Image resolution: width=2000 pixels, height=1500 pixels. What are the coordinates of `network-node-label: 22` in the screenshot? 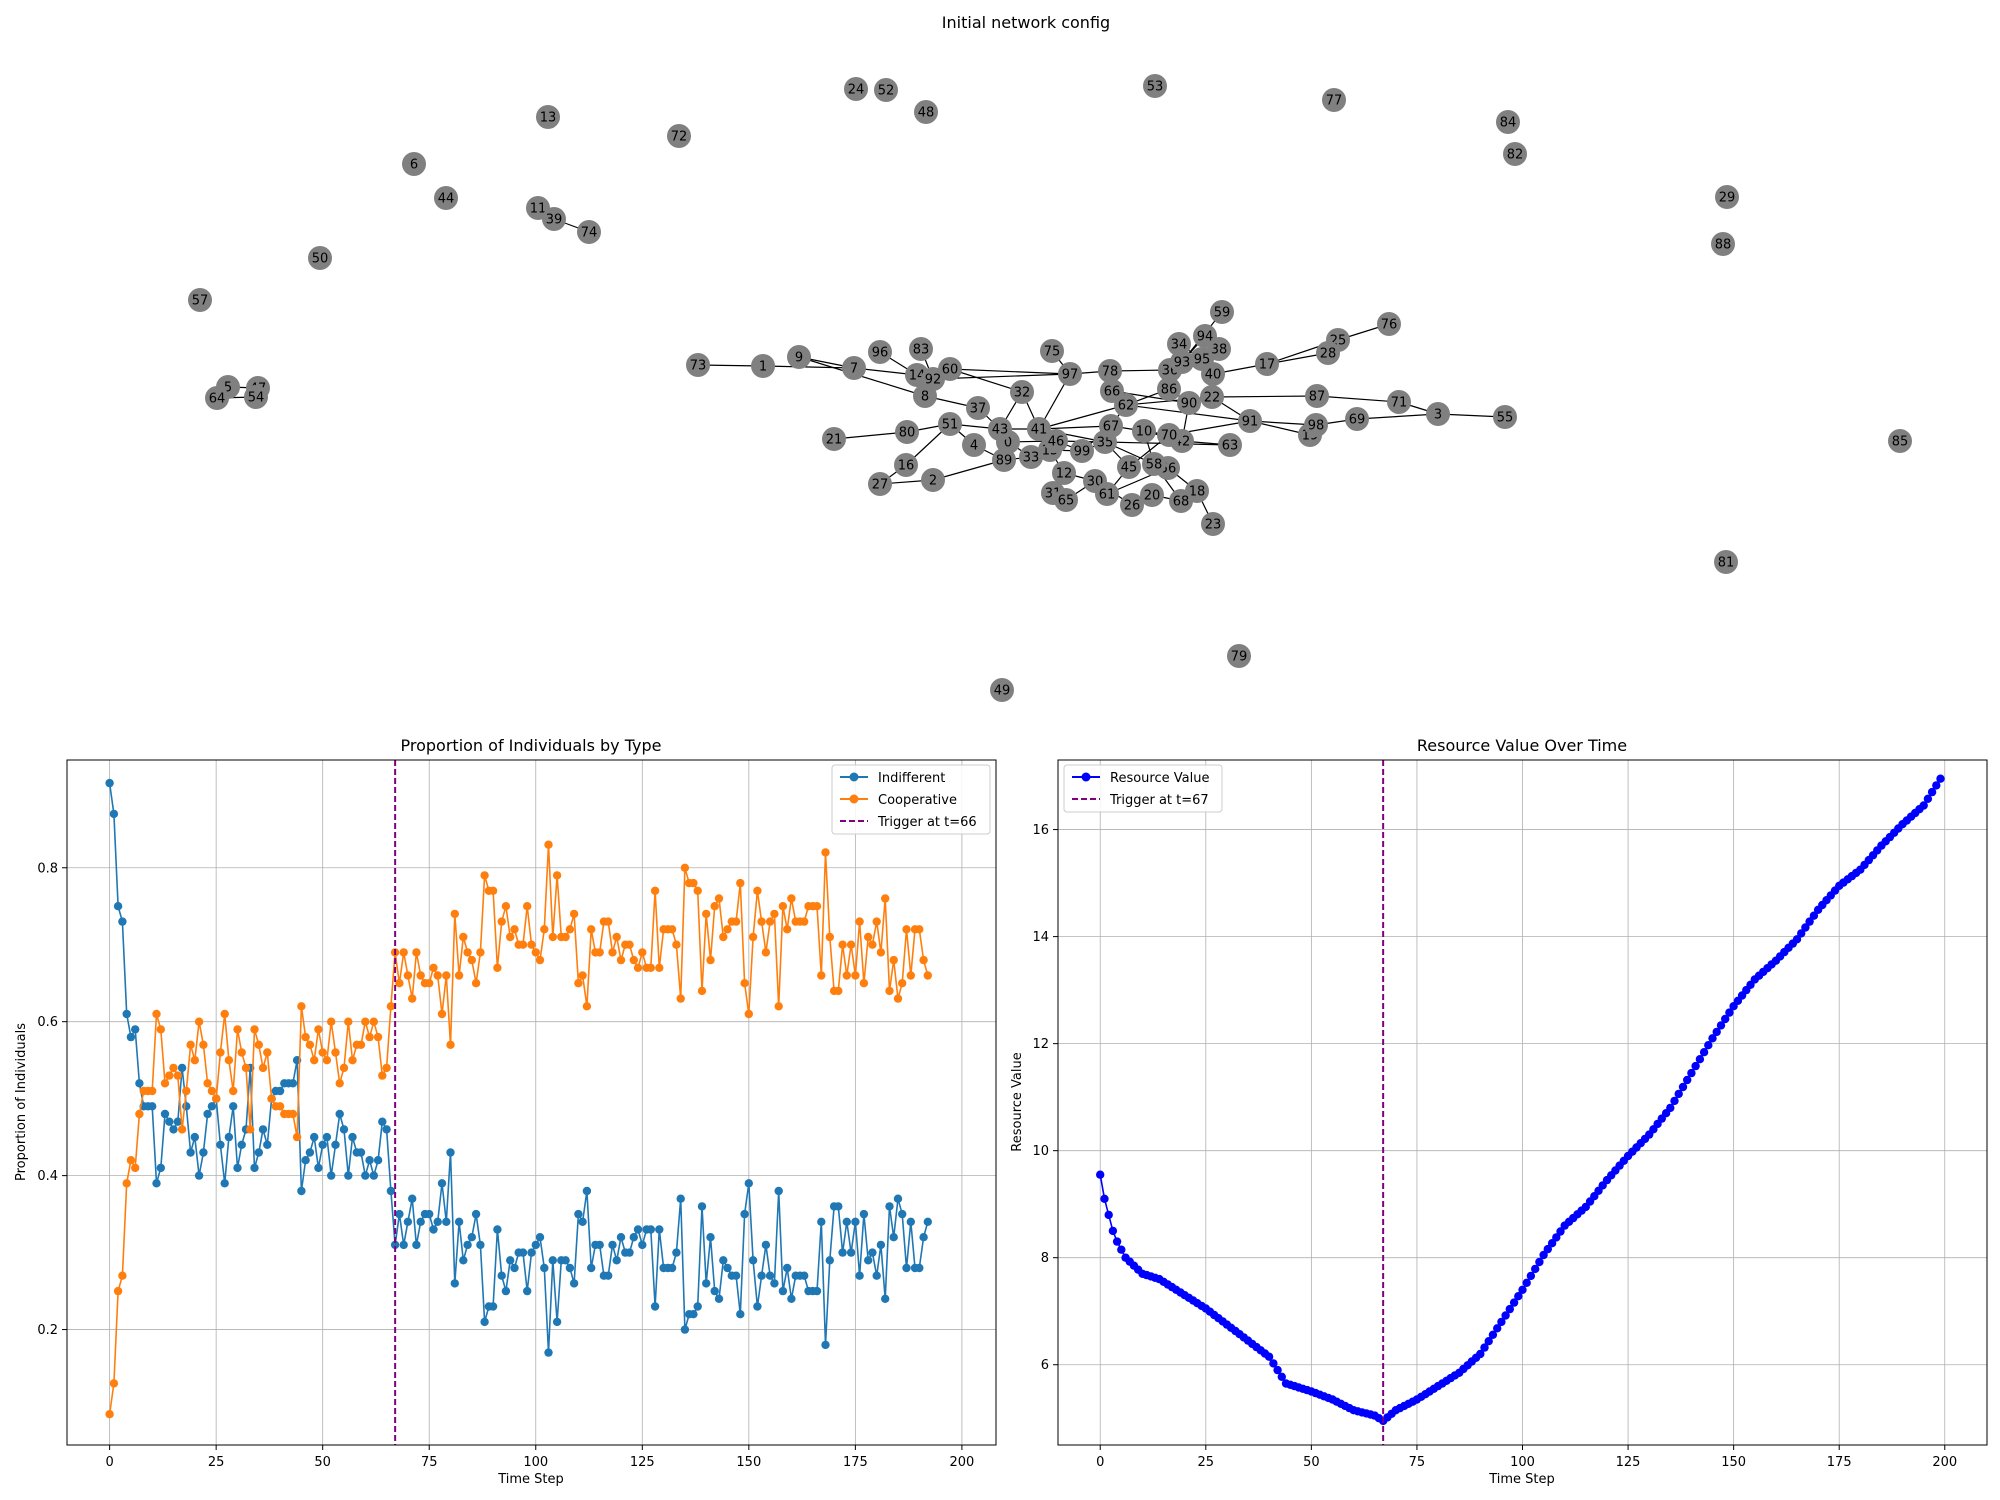 It's located at (1212, 398).